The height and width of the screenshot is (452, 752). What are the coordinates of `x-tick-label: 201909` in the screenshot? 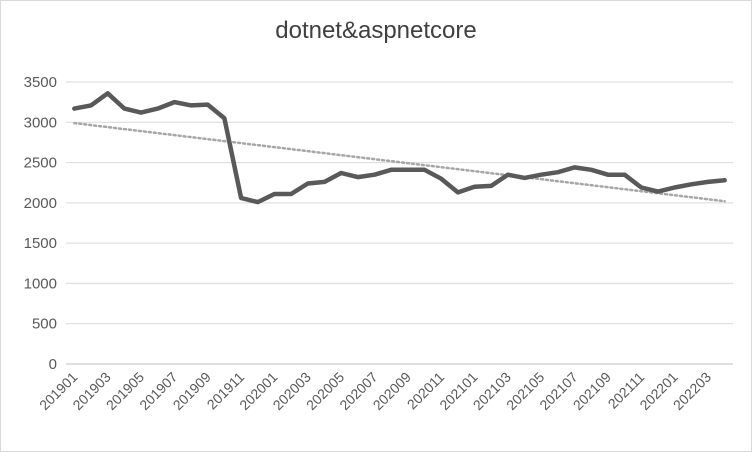 It's located at (192, 391).